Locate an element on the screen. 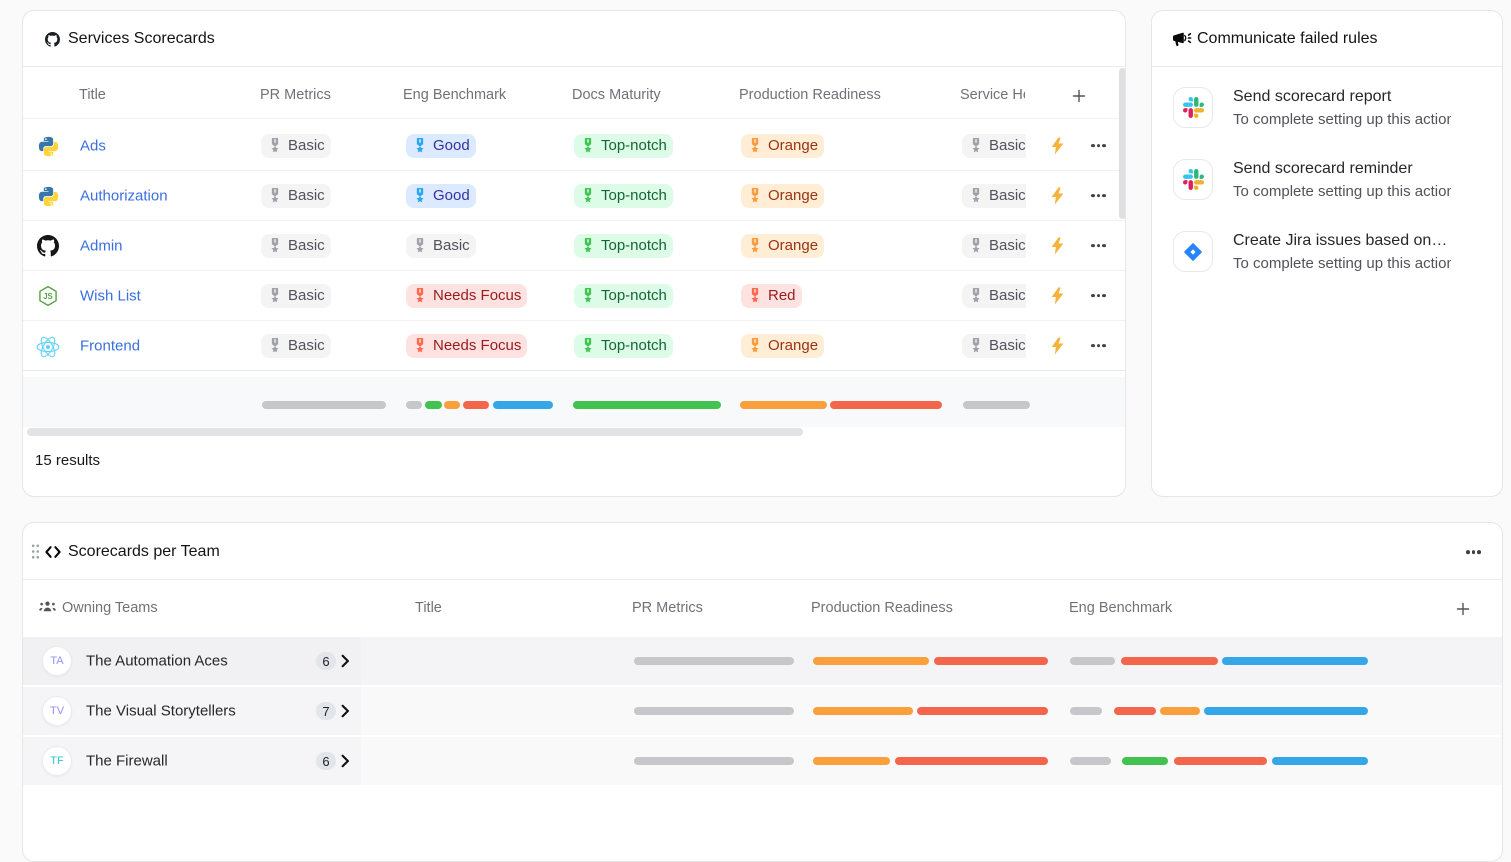 The height and width of the screenshot is (862, 1511). svg-text: JS is located at coordinates (48, 296).